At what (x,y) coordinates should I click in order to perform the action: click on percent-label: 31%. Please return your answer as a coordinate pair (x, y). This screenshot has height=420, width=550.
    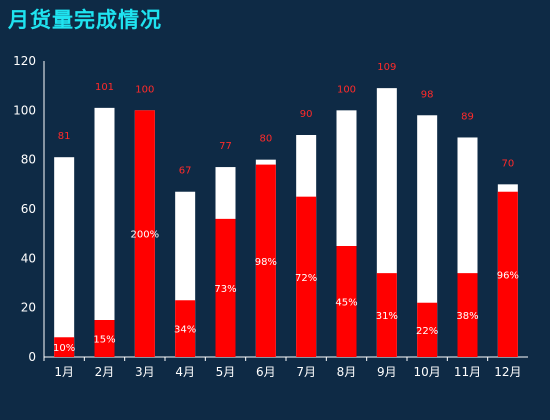
    Looking at the image, I should click on (387, 316).